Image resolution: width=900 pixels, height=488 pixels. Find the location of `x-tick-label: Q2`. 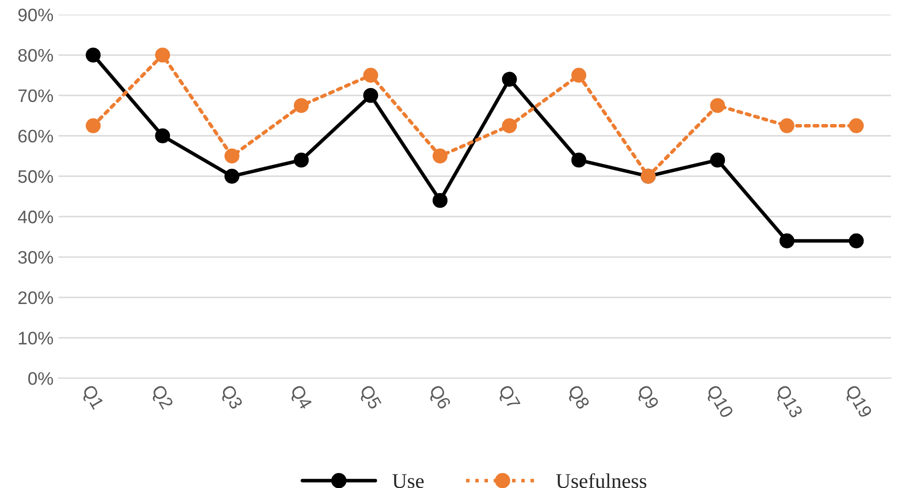

x-tick-label: Q2 is located at coordinates (161, 398).